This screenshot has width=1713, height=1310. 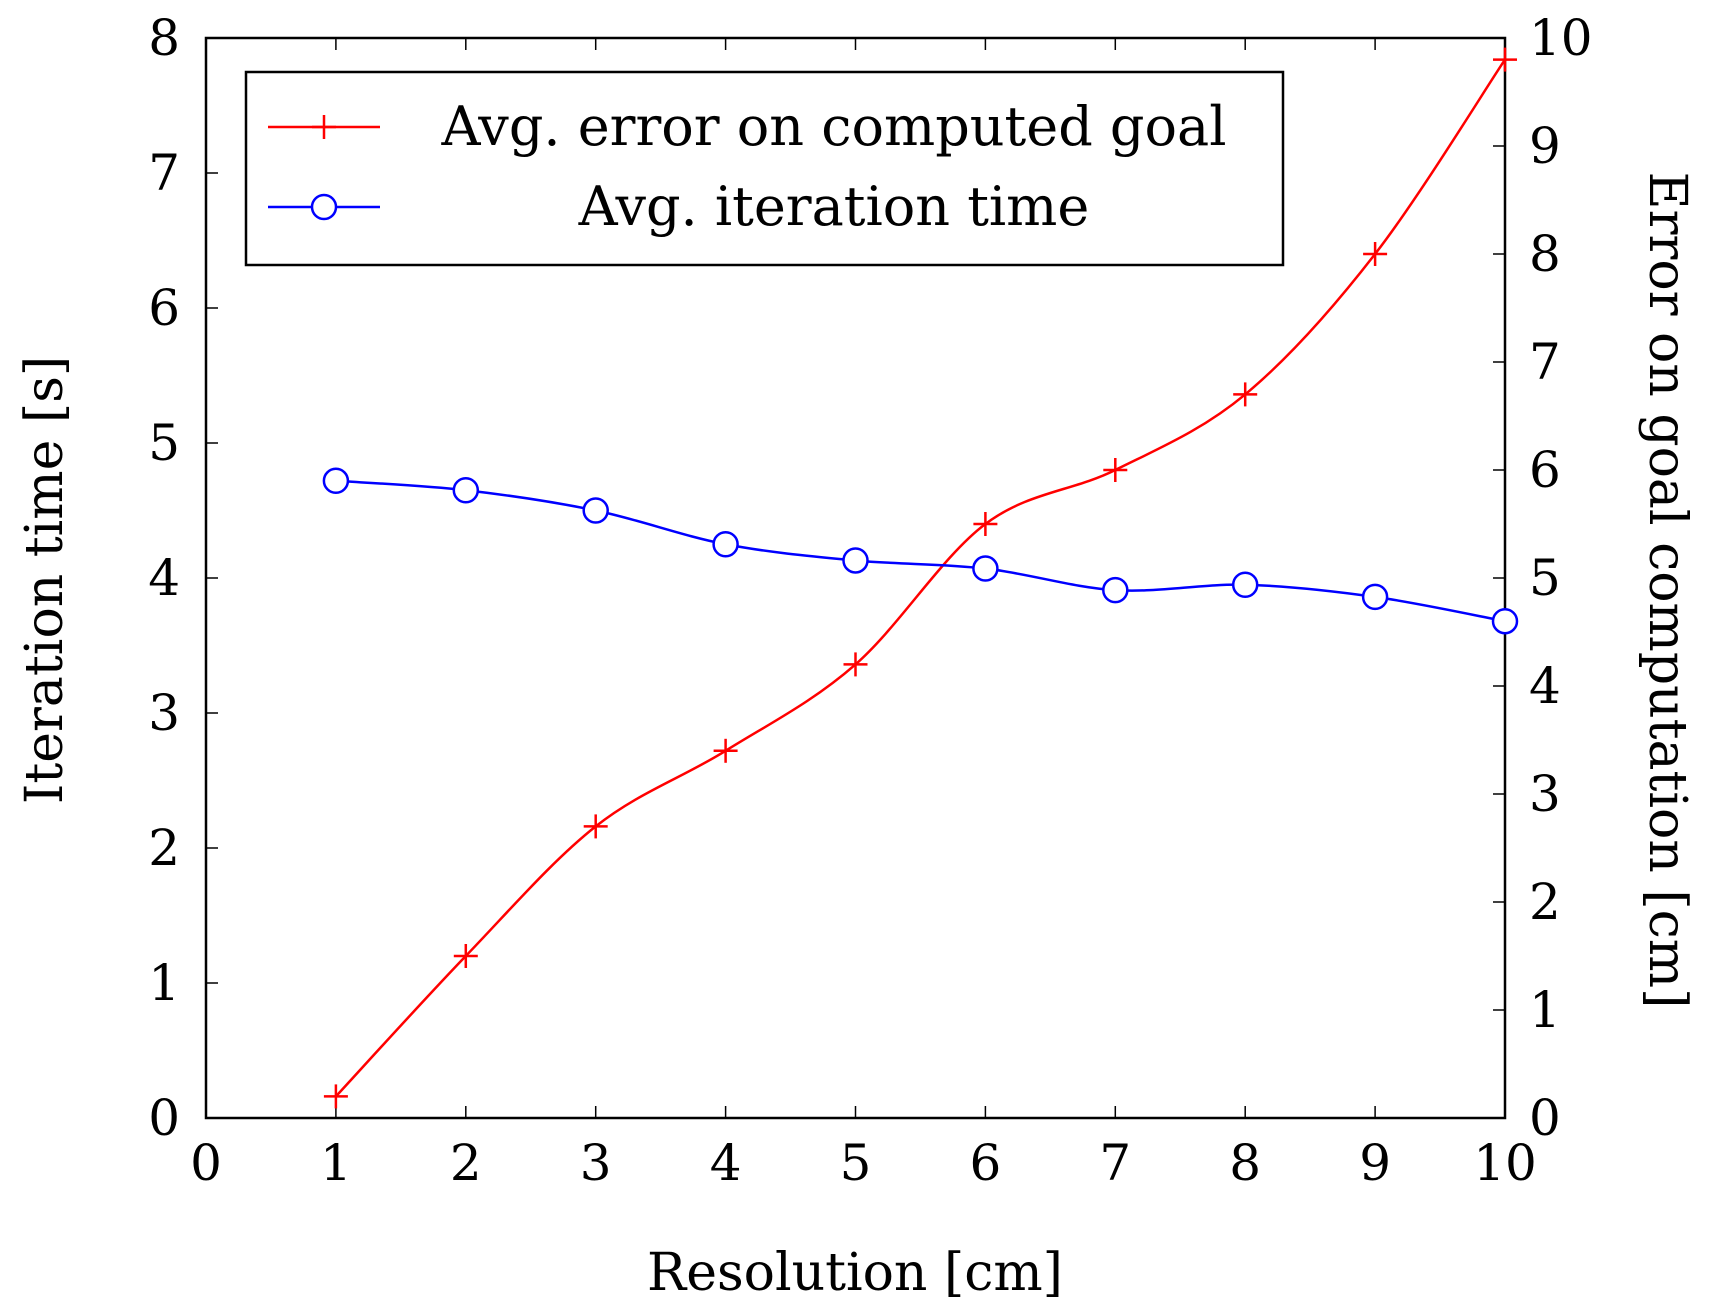 What do you see at coordinates (834, 126) in the screenshot?
I see `legend-label: Avg. error on computed goal` at bounding box center [834, 126].